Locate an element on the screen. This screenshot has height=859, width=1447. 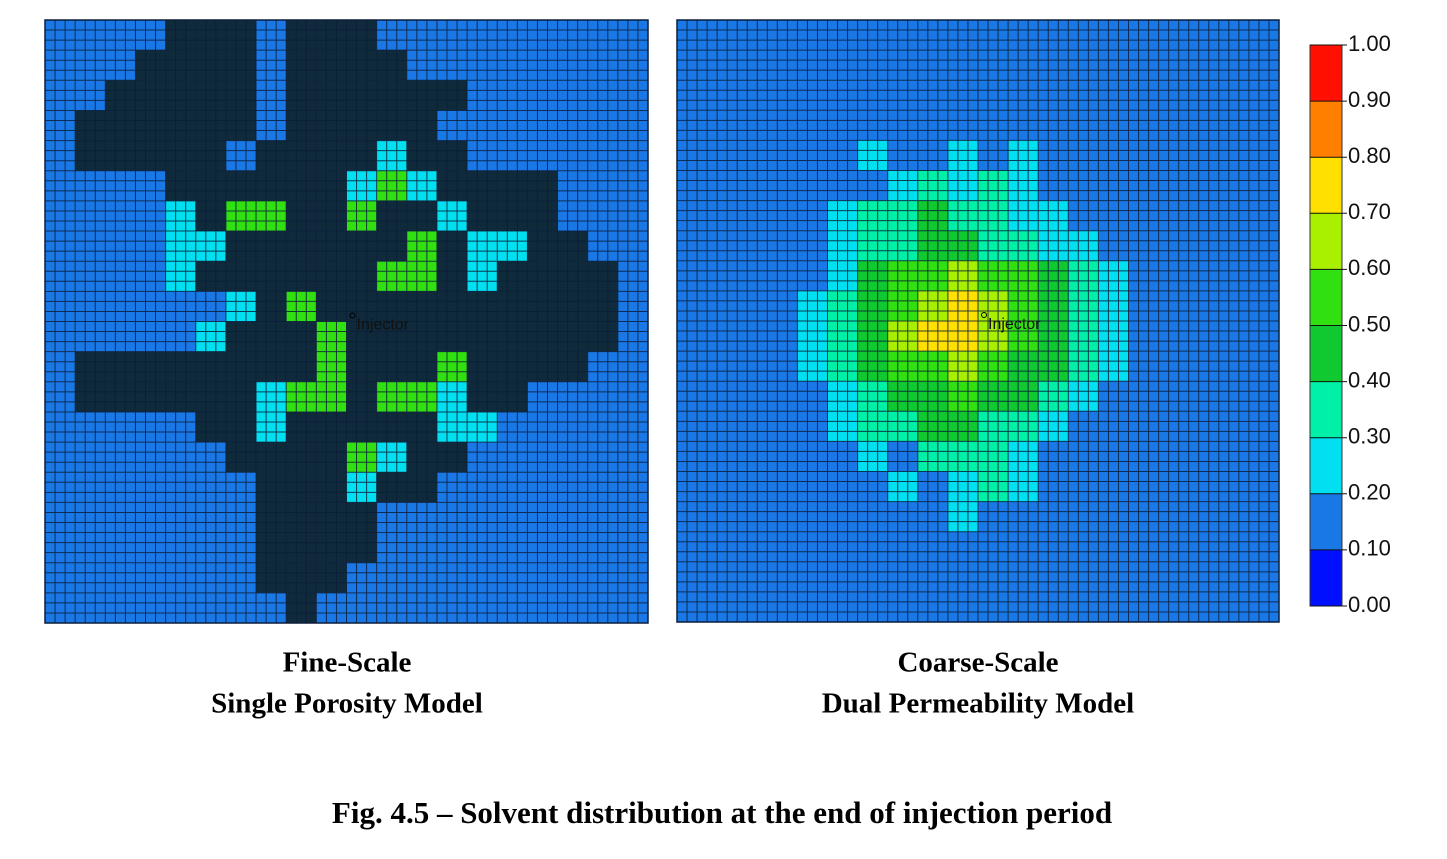
colorbar-tick-label: 0.90 is located at coordinates (1369, 99).